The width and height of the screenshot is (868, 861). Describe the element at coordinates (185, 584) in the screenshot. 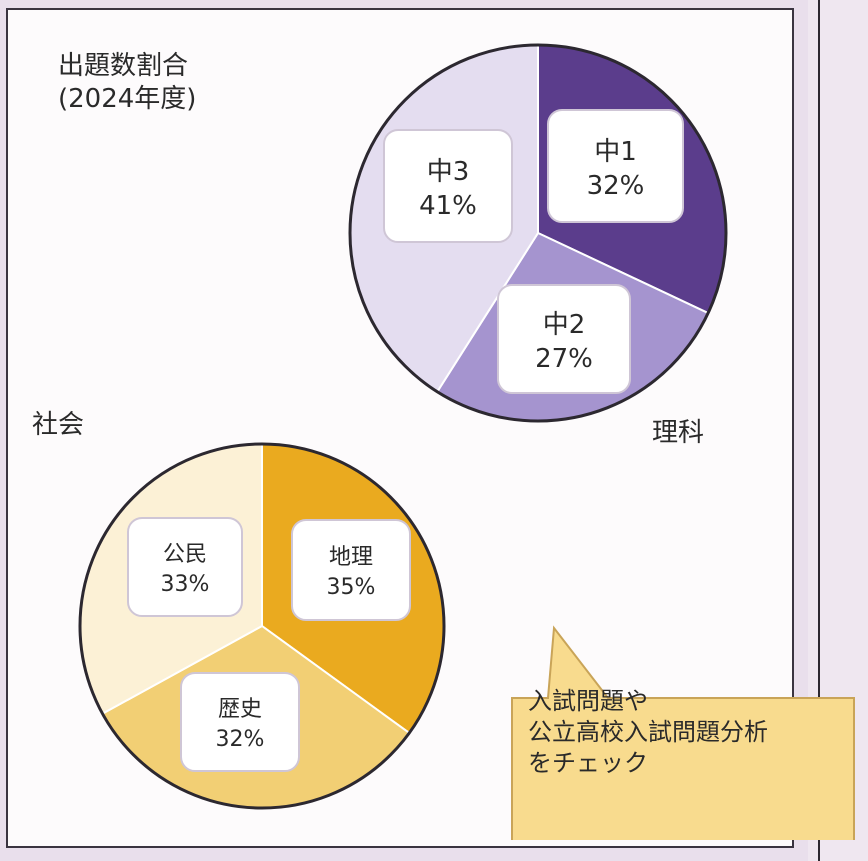

I see `social-value-label-2: 33%` at that location.